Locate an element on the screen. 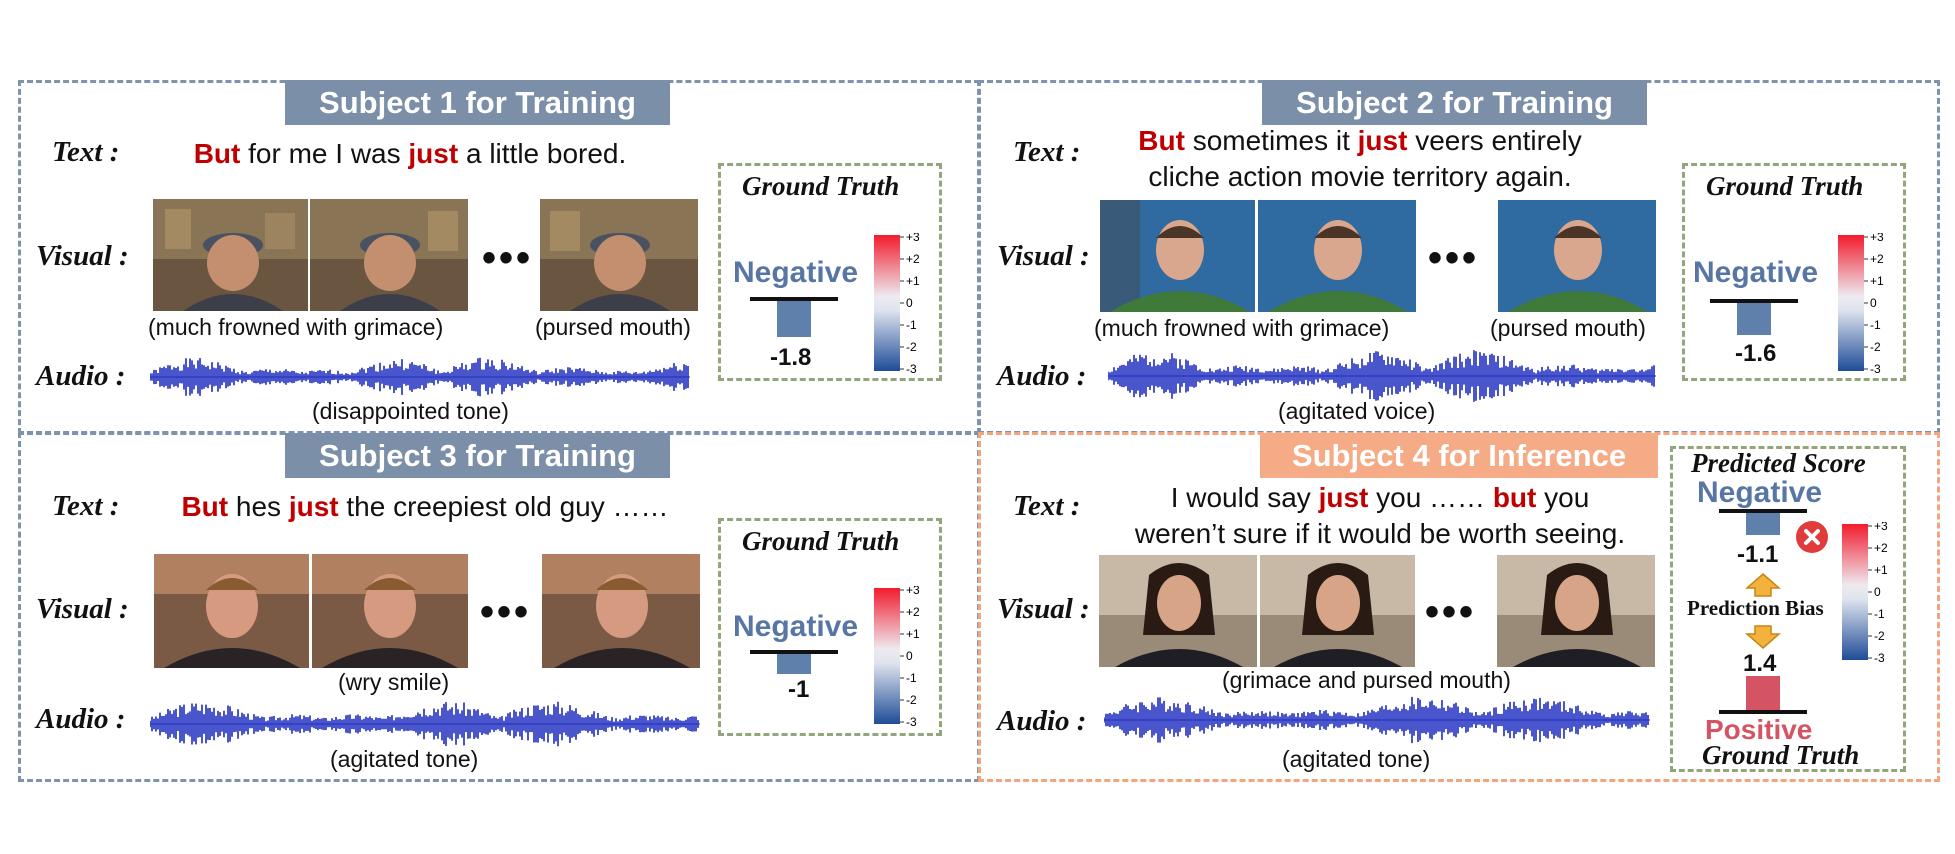 Image resolution: width=1955 pixels, height=854 pixels. audio-caption: (agitated voice) is located at coordinates (1357, 411).